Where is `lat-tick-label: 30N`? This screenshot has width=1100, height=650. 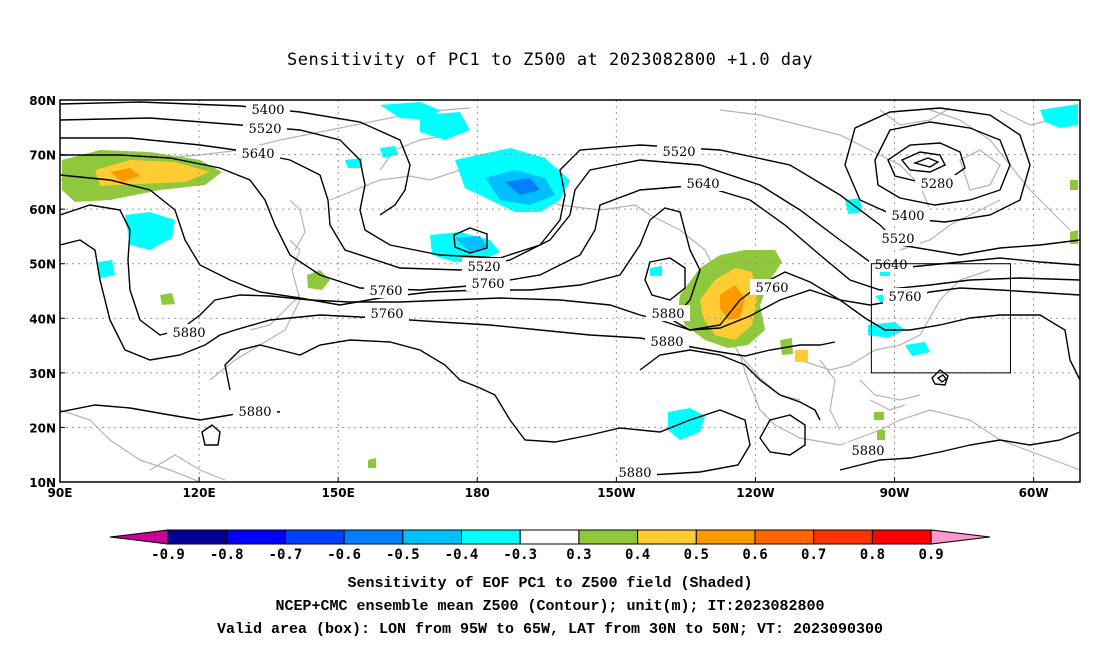 lat-tick-label: 30N is located at coordinates (42, 374).